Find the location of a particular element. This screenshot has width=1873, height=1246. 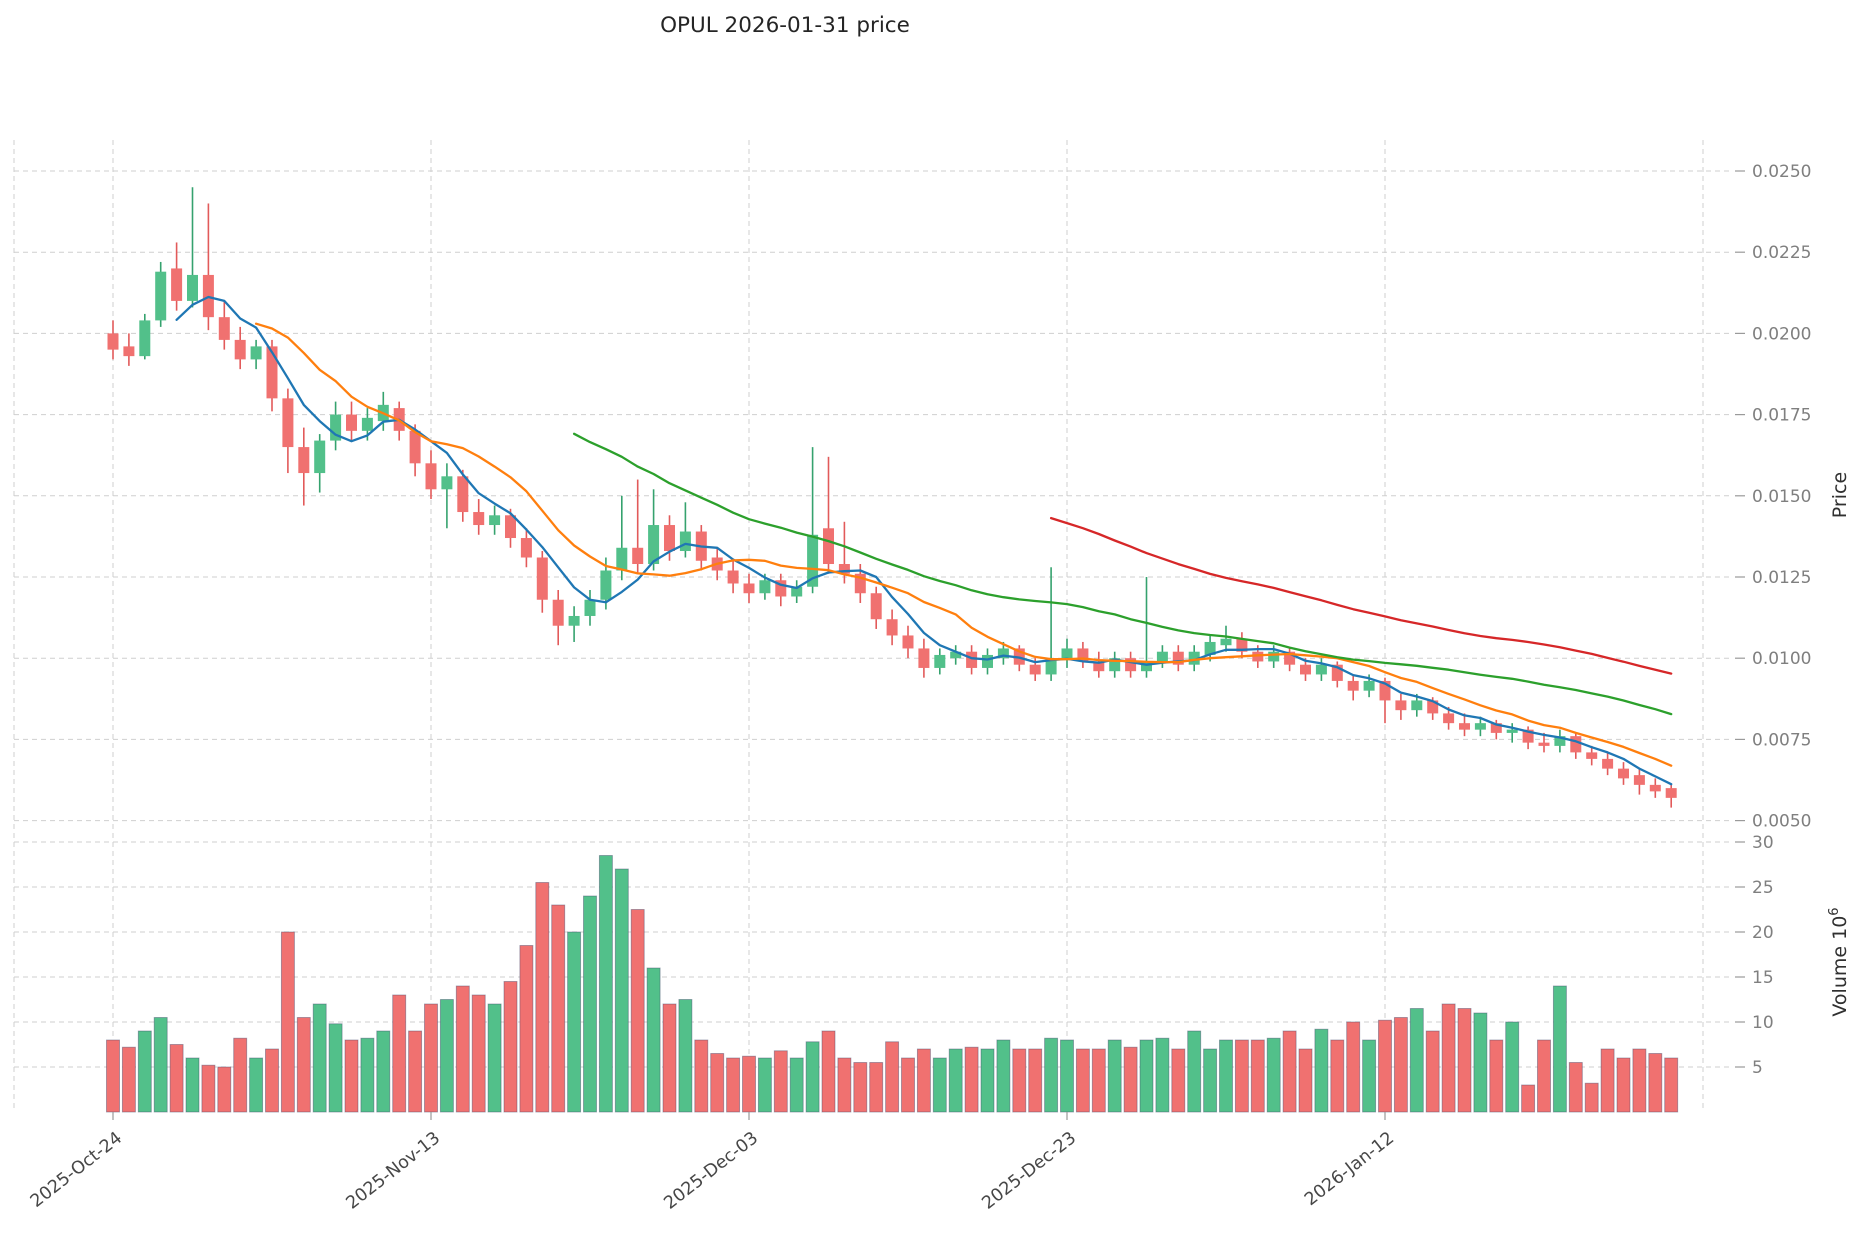

price-tick-label: 0.0075 is located at coordinates (1781, 740).